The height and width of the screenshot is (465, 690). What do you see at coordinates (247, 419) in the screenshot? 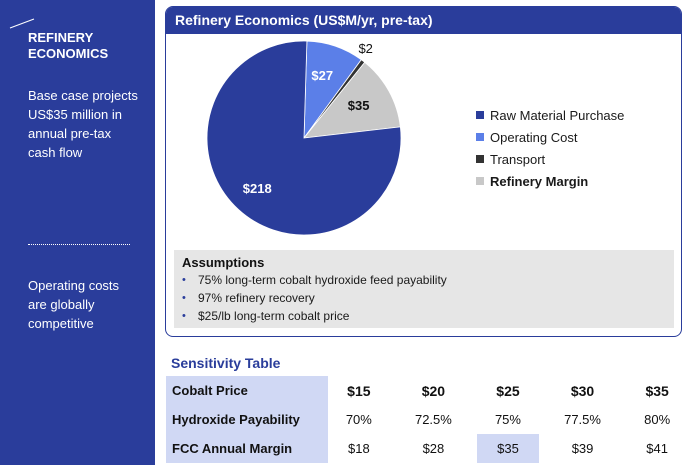
I see `row-label: Hydroxide Payability` at bounding box center [247, 419].